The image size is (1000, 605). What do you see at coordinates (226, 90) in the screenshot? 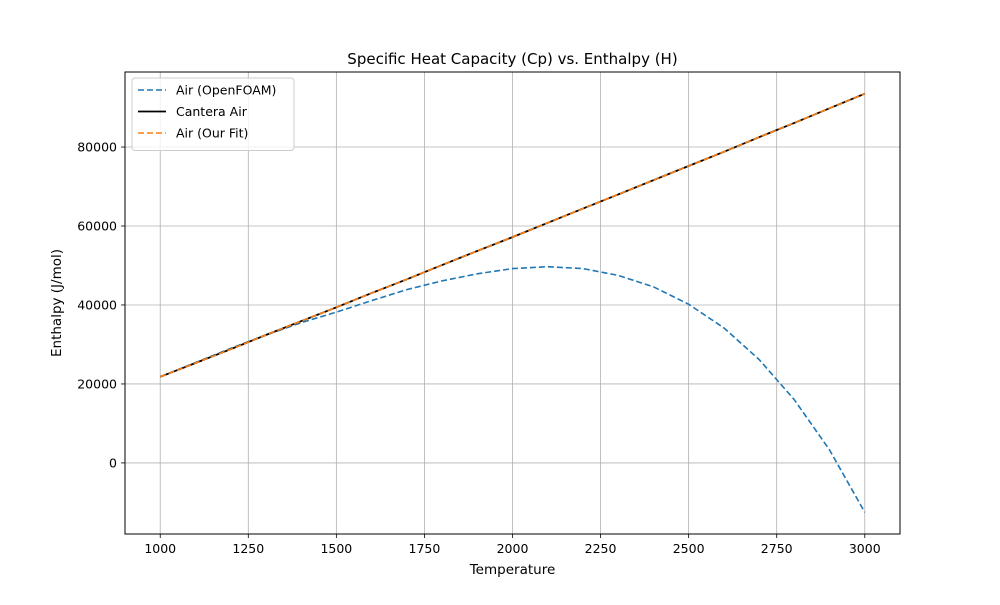
I see `legend-label-0: Air (OpenFOAM)` at bounding box center [226, 90].